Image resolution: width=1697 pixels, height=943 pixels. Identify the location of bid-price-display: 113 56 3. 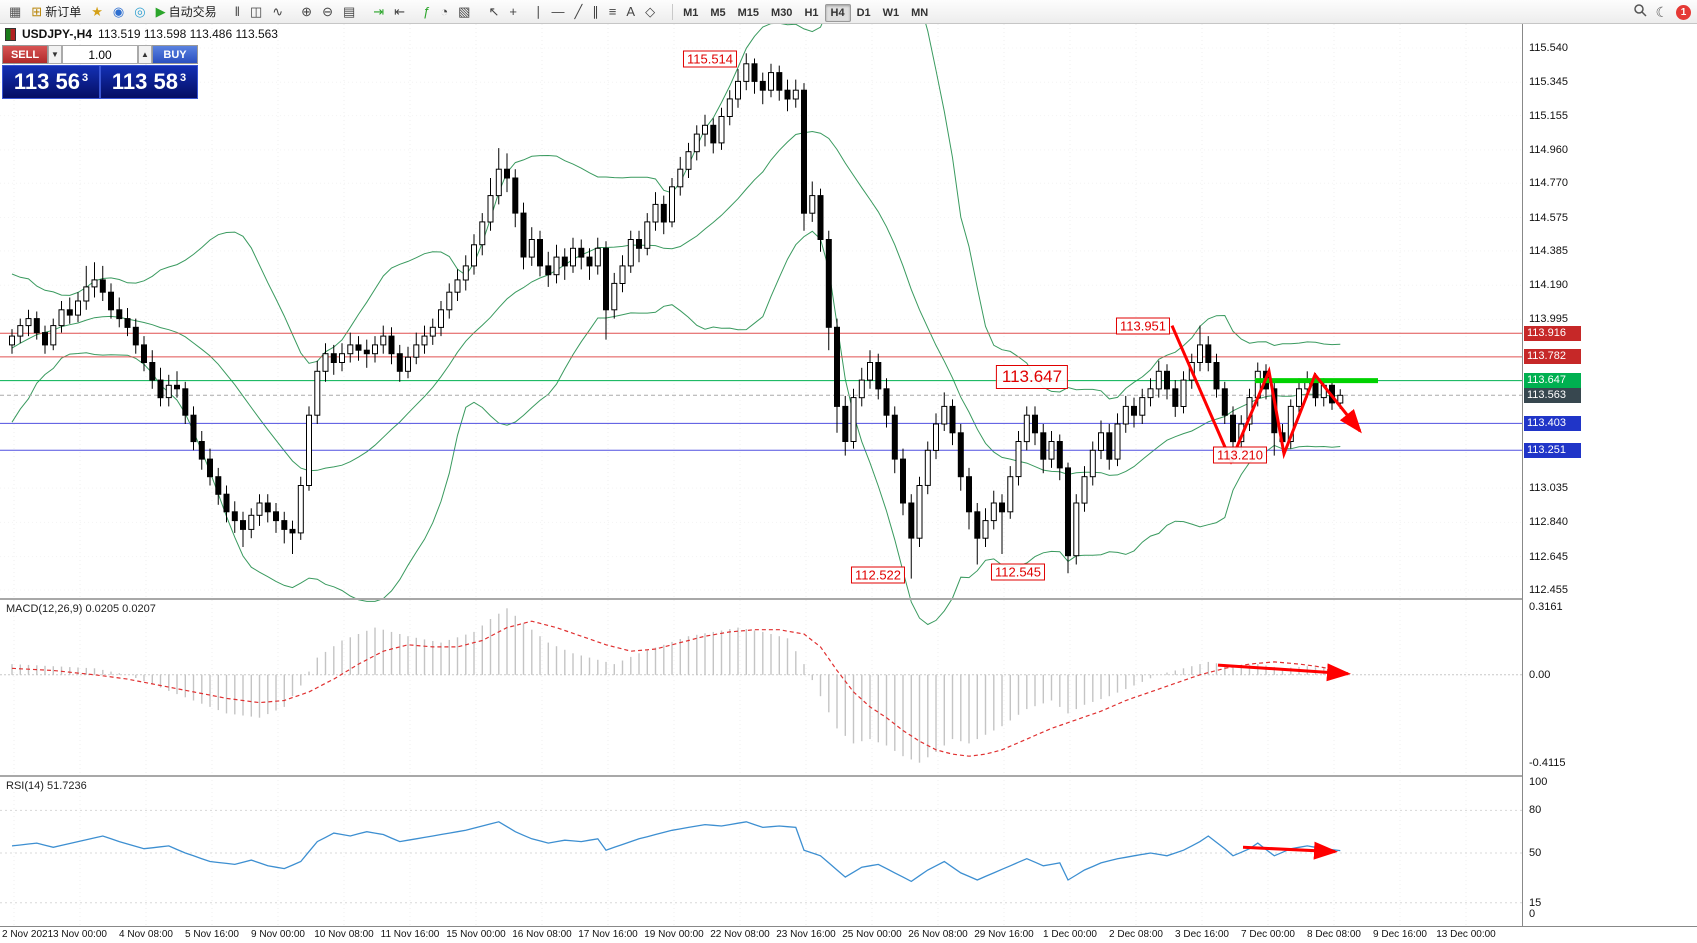
(51, 82).